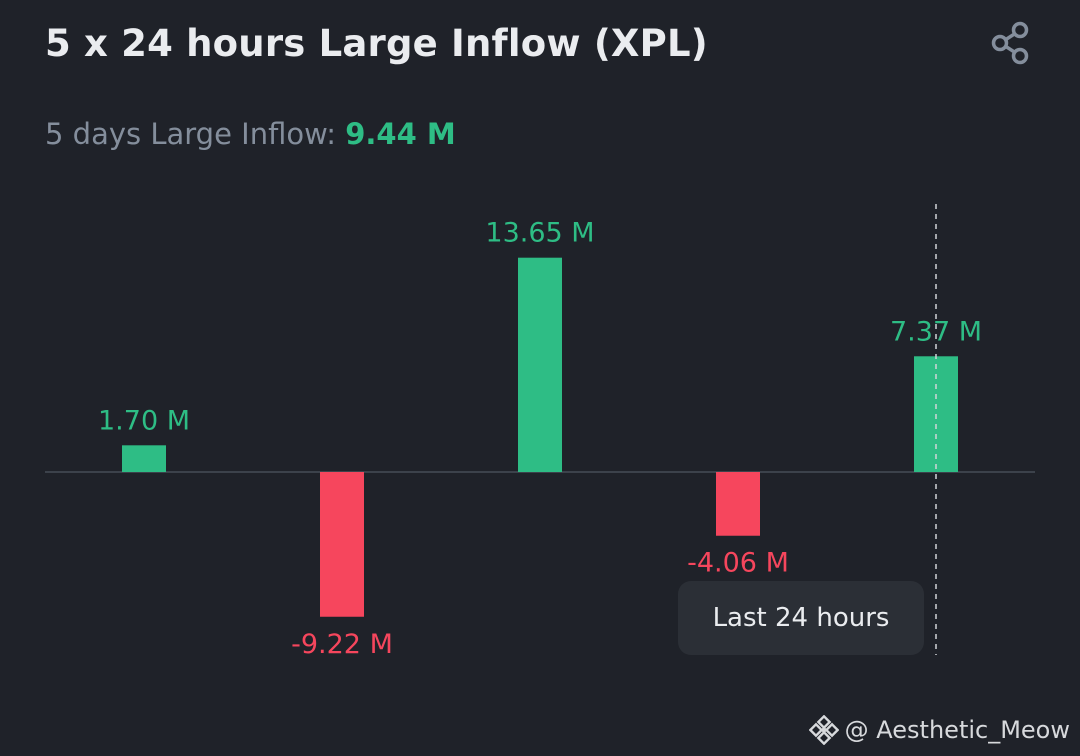 The image size is (1080, 756). I want to click on bar-label-5: 7.37 M, so click(936, 331).